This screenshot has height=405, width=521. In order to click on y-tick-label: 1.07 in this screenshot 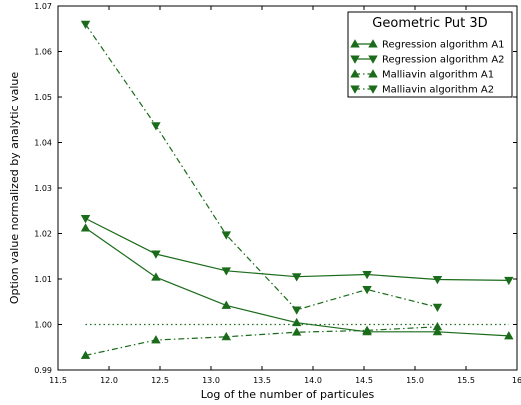, I will do `click(43, 6)`.